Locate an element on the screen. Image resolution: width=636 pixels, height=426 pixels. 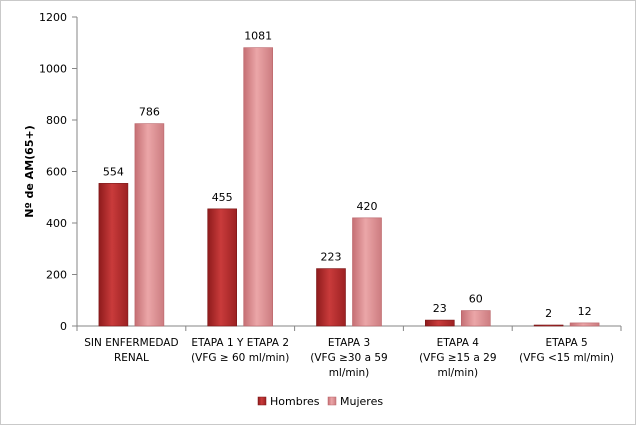
legend-label-mujeres: Mujeres is located at coordinates (361, 401).